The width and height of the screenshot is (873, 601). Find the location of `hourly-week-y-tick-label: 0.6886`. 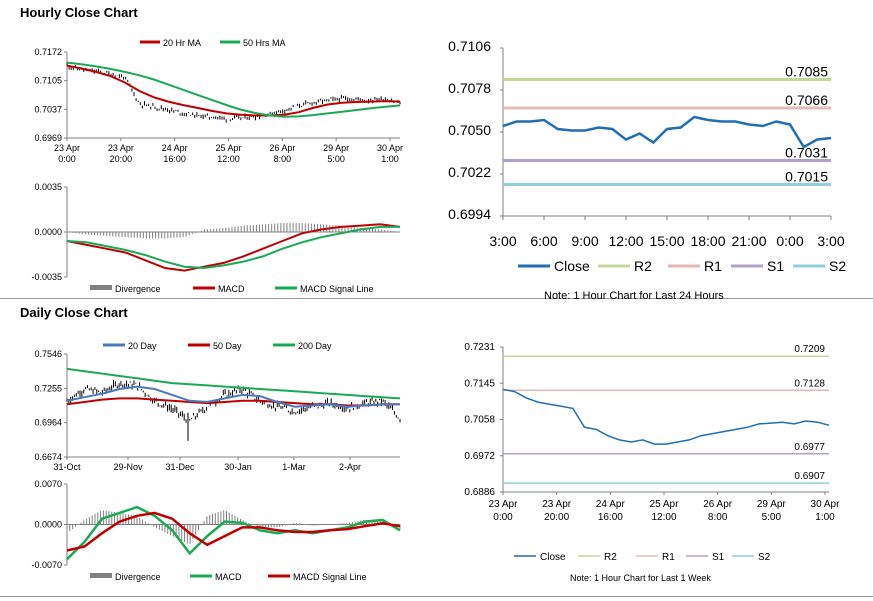

hourly-week-y-tick-label: 0.6886 is located at coordinates (479, 492).